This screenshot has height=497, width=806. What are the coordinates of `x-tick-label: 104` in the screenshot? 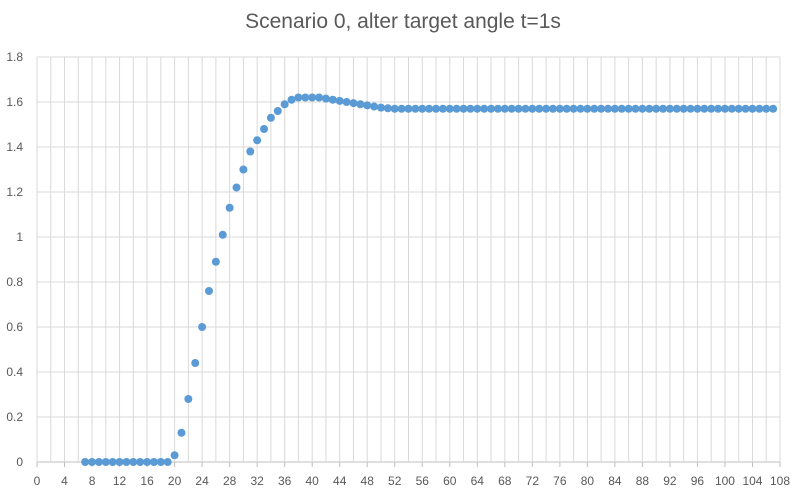 It's located at (752, 481).